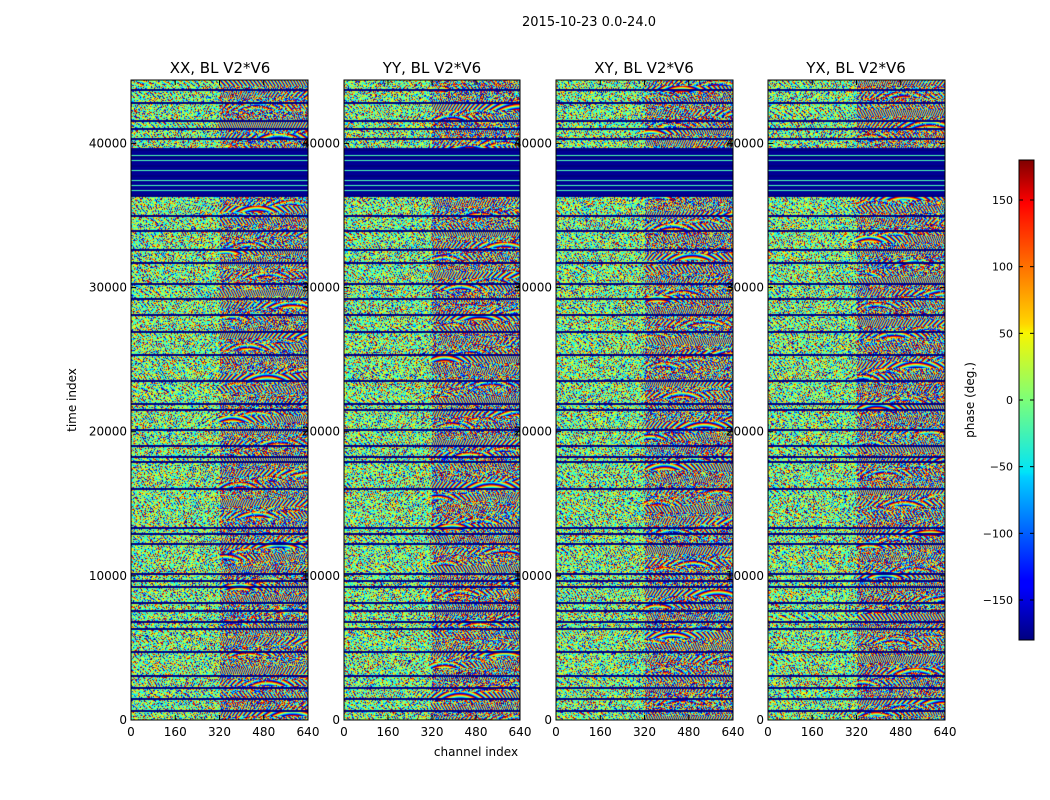  Describe the element at coordinates (72, 400) in the screenshot. I see `y-axis-label: time index` at that location.